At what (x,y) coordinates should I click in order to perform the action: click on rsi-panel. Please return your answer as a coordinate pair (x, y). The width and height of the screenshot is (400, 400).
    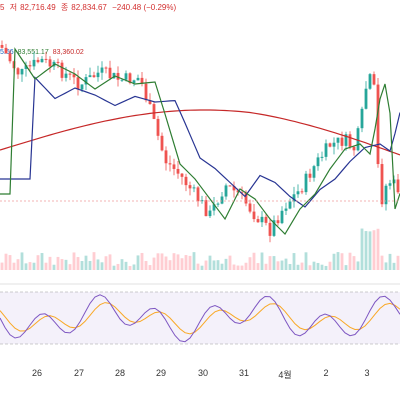
    Looking at the image, I should click on (200, 318).